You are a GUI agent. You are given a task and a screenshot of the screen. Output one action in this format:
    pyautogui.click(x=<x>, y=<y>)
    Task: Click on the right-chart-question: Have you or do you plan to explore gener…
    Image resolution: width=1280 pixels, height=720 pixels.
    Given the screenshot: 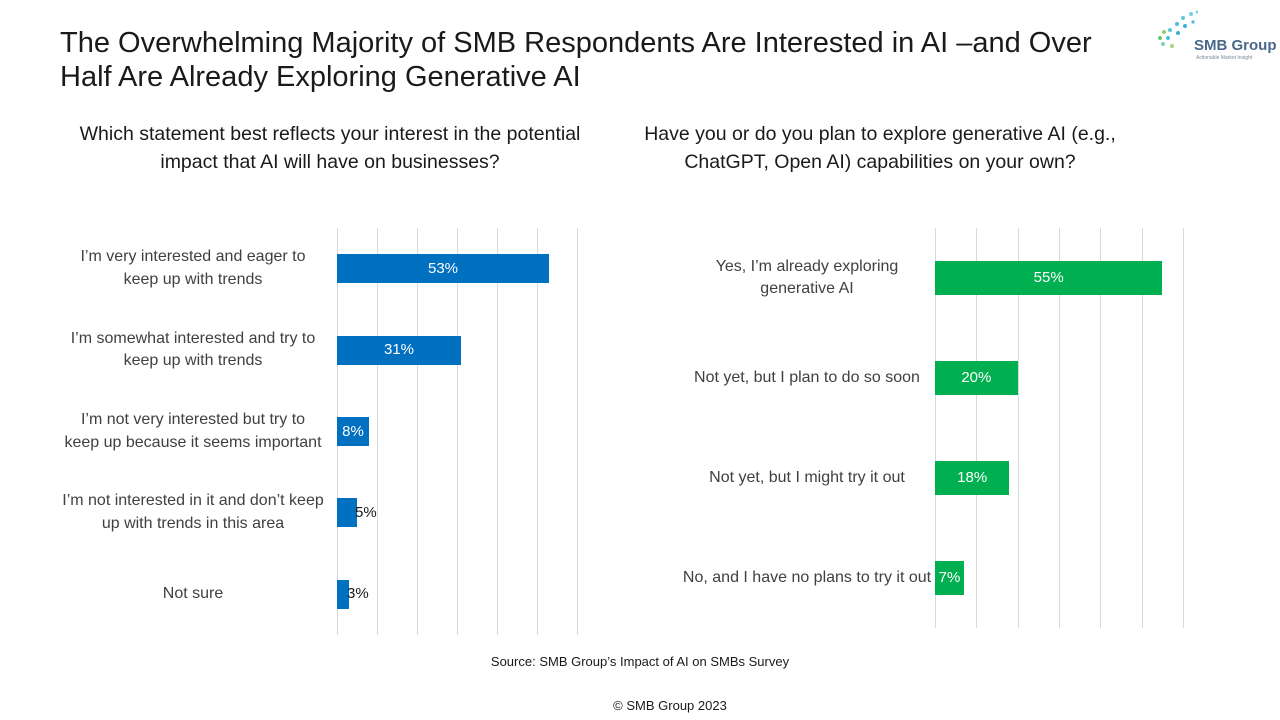 What is the action you would take?
    pyautogui.click(x=880, y=148)
    